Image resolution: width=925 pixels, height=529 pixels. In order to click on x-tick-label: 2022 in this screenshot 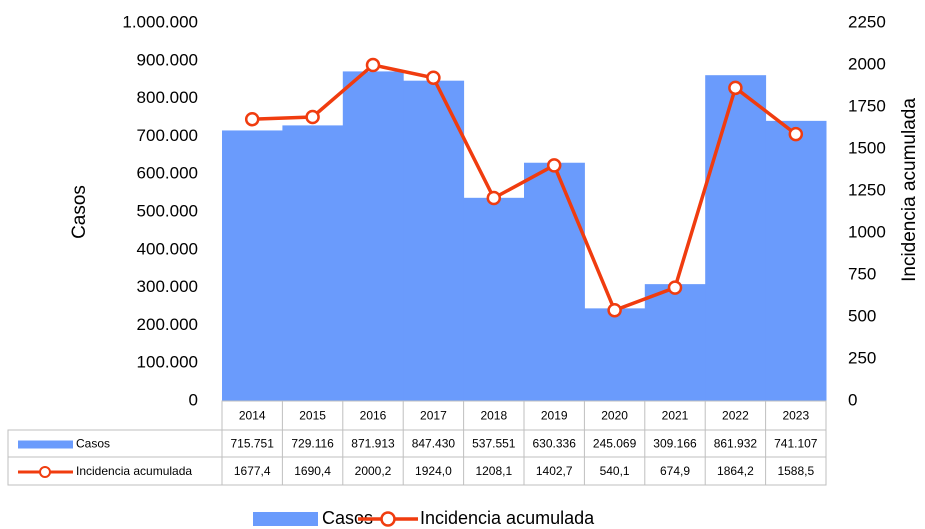, I will do `click(735, 416)`.